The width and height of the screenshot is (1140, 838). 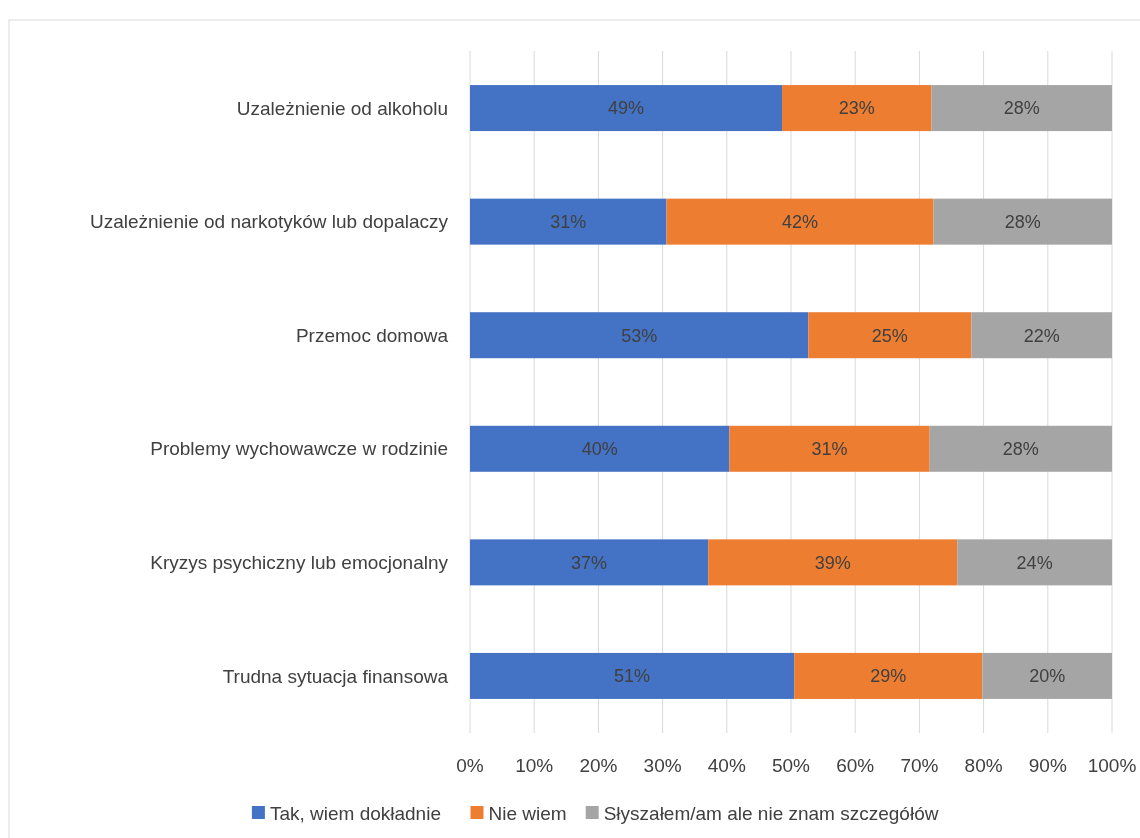 I want to click on data-label: 22%, so click(x=1041, y=335).